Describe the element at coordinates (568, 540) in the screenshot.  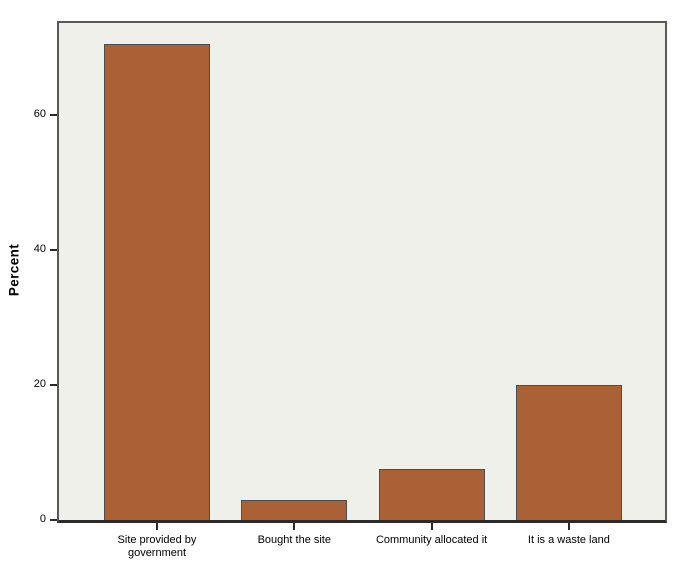
I see `x-tick-label: It is a waste land` at that location.